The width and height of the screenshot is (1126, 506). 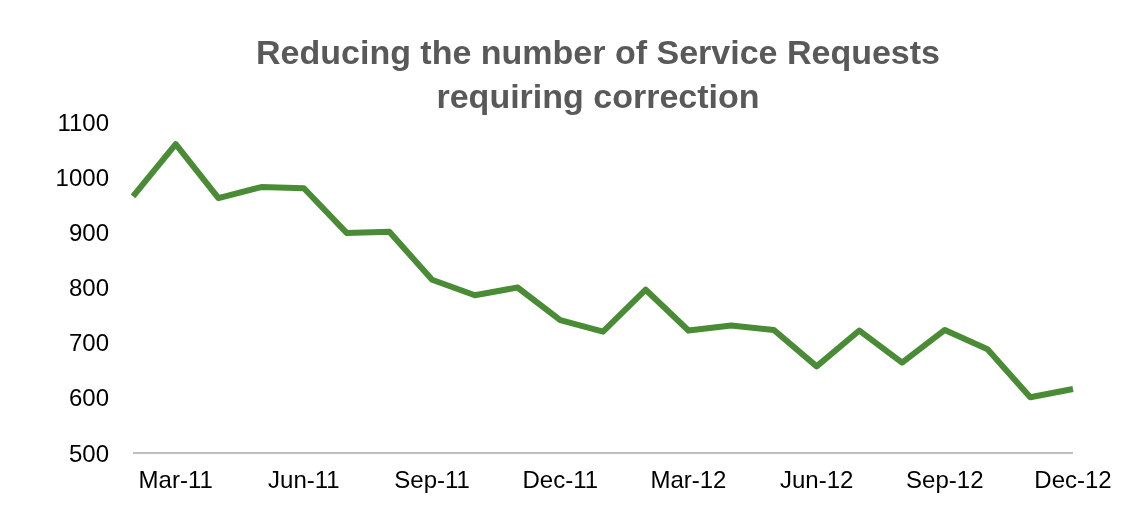 What do you see at coordinates (598, 74) in the screenshot?
I see `chart-title: Reducing the number of Service Requests requiring correction` at bounding box center [598, 74].